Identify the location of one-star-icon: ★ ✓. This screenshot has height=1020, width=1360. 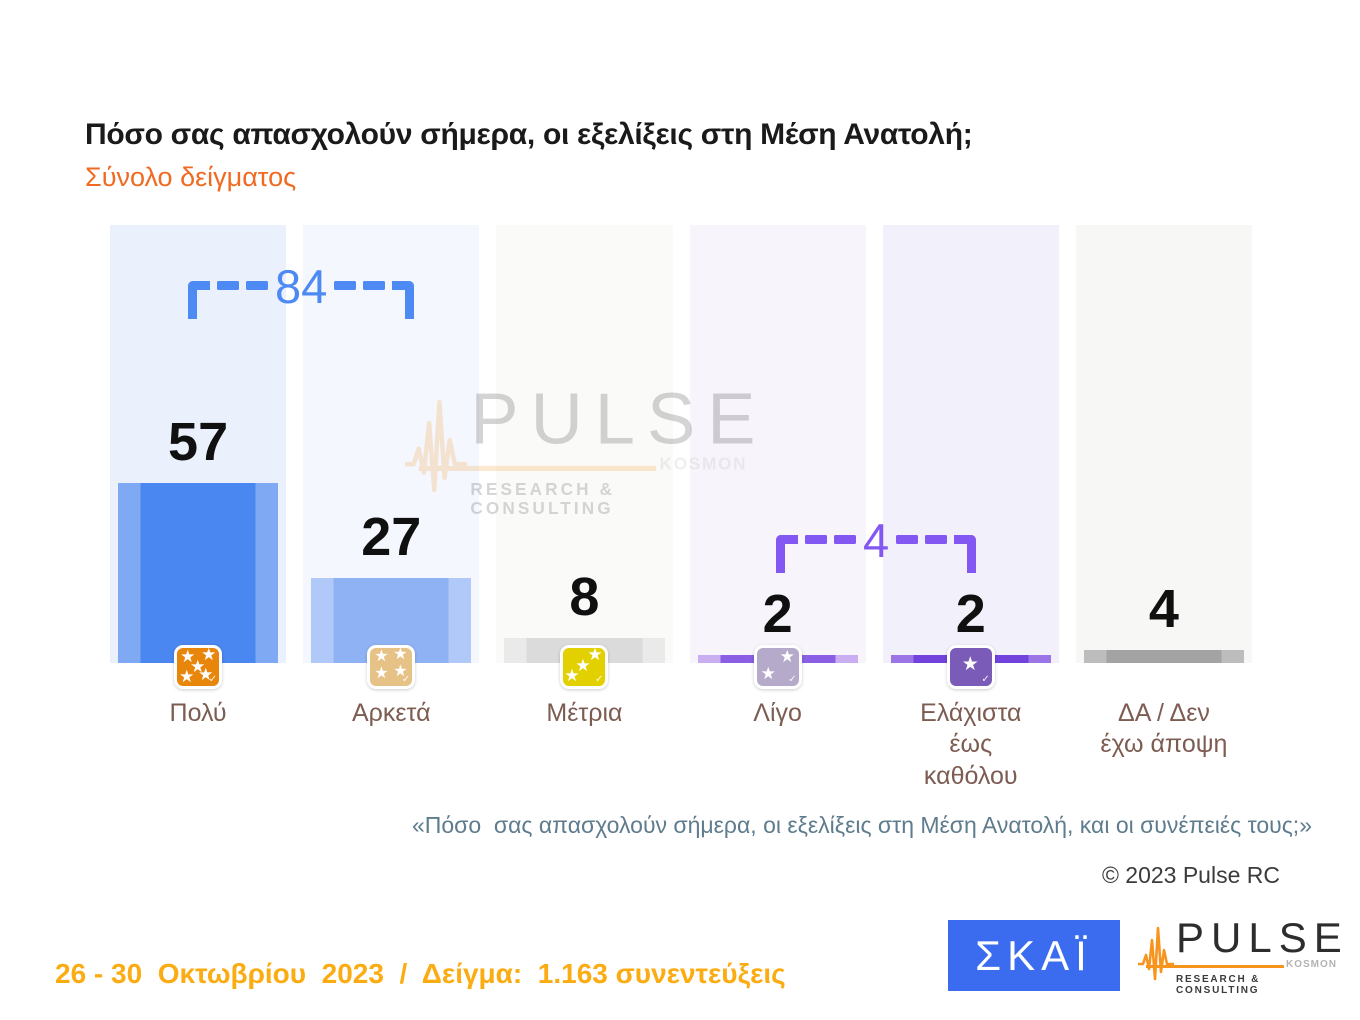
(970, 667).